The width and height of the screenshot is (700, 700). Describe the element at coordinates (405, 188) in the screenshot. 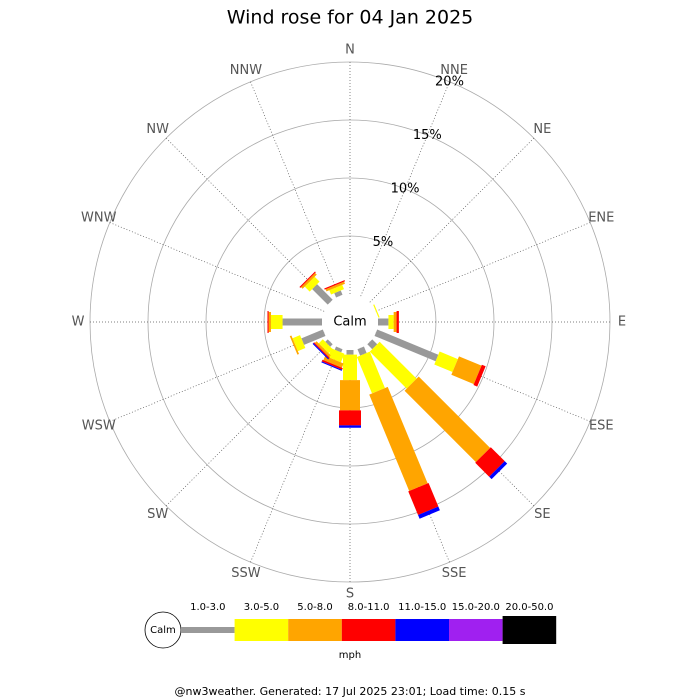

I see `r-tick-label: 10%` at that location.